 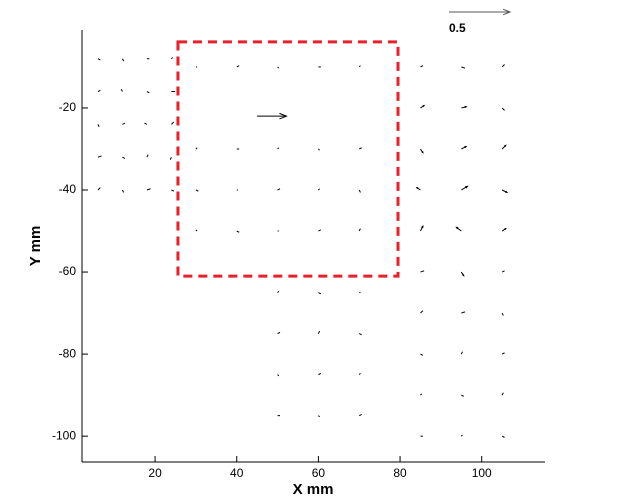 I want to click on reference-label: 0.5, so click(x=457, y=28).